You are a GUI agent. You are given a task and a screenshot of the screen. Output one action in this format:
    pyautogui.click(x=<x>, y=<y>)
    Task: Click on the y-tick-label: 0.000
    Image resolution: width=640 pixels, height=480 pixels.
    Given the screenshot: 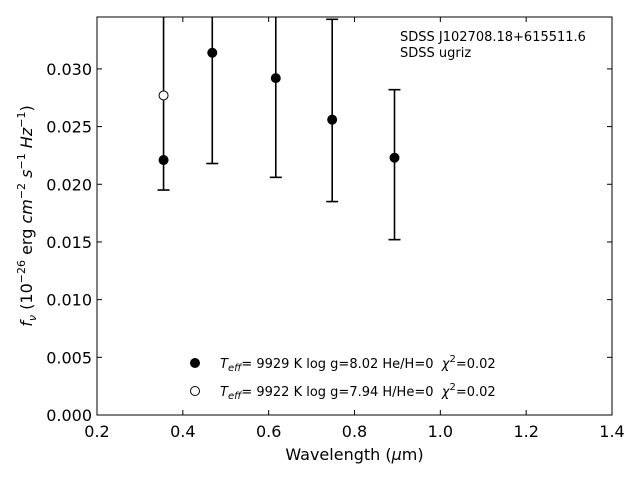 What is the action you would take?
    pyautogui.click(x=69, y=415)
    